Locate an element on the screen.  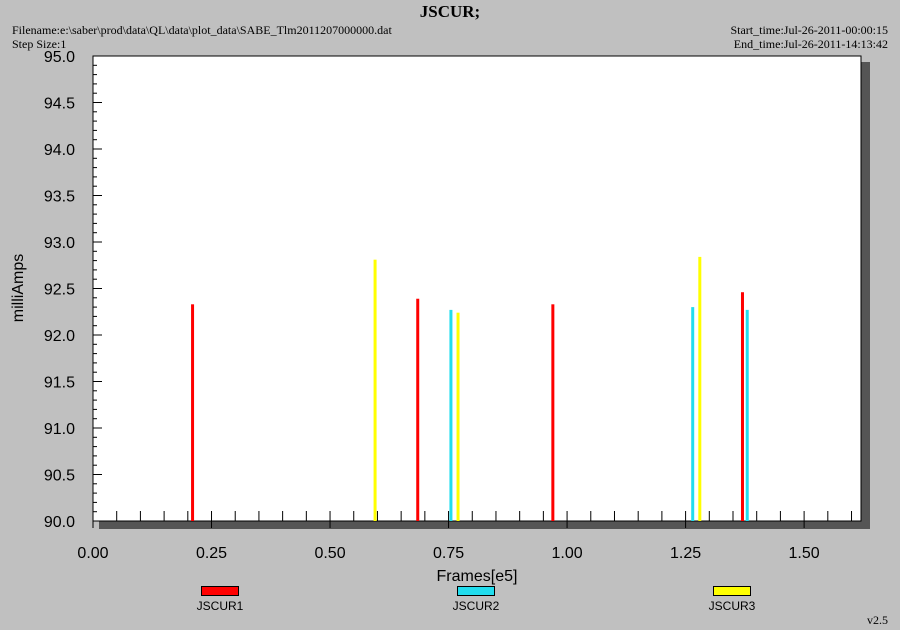
y-tick-label: 91.5 is located at coordinates (59, 383).